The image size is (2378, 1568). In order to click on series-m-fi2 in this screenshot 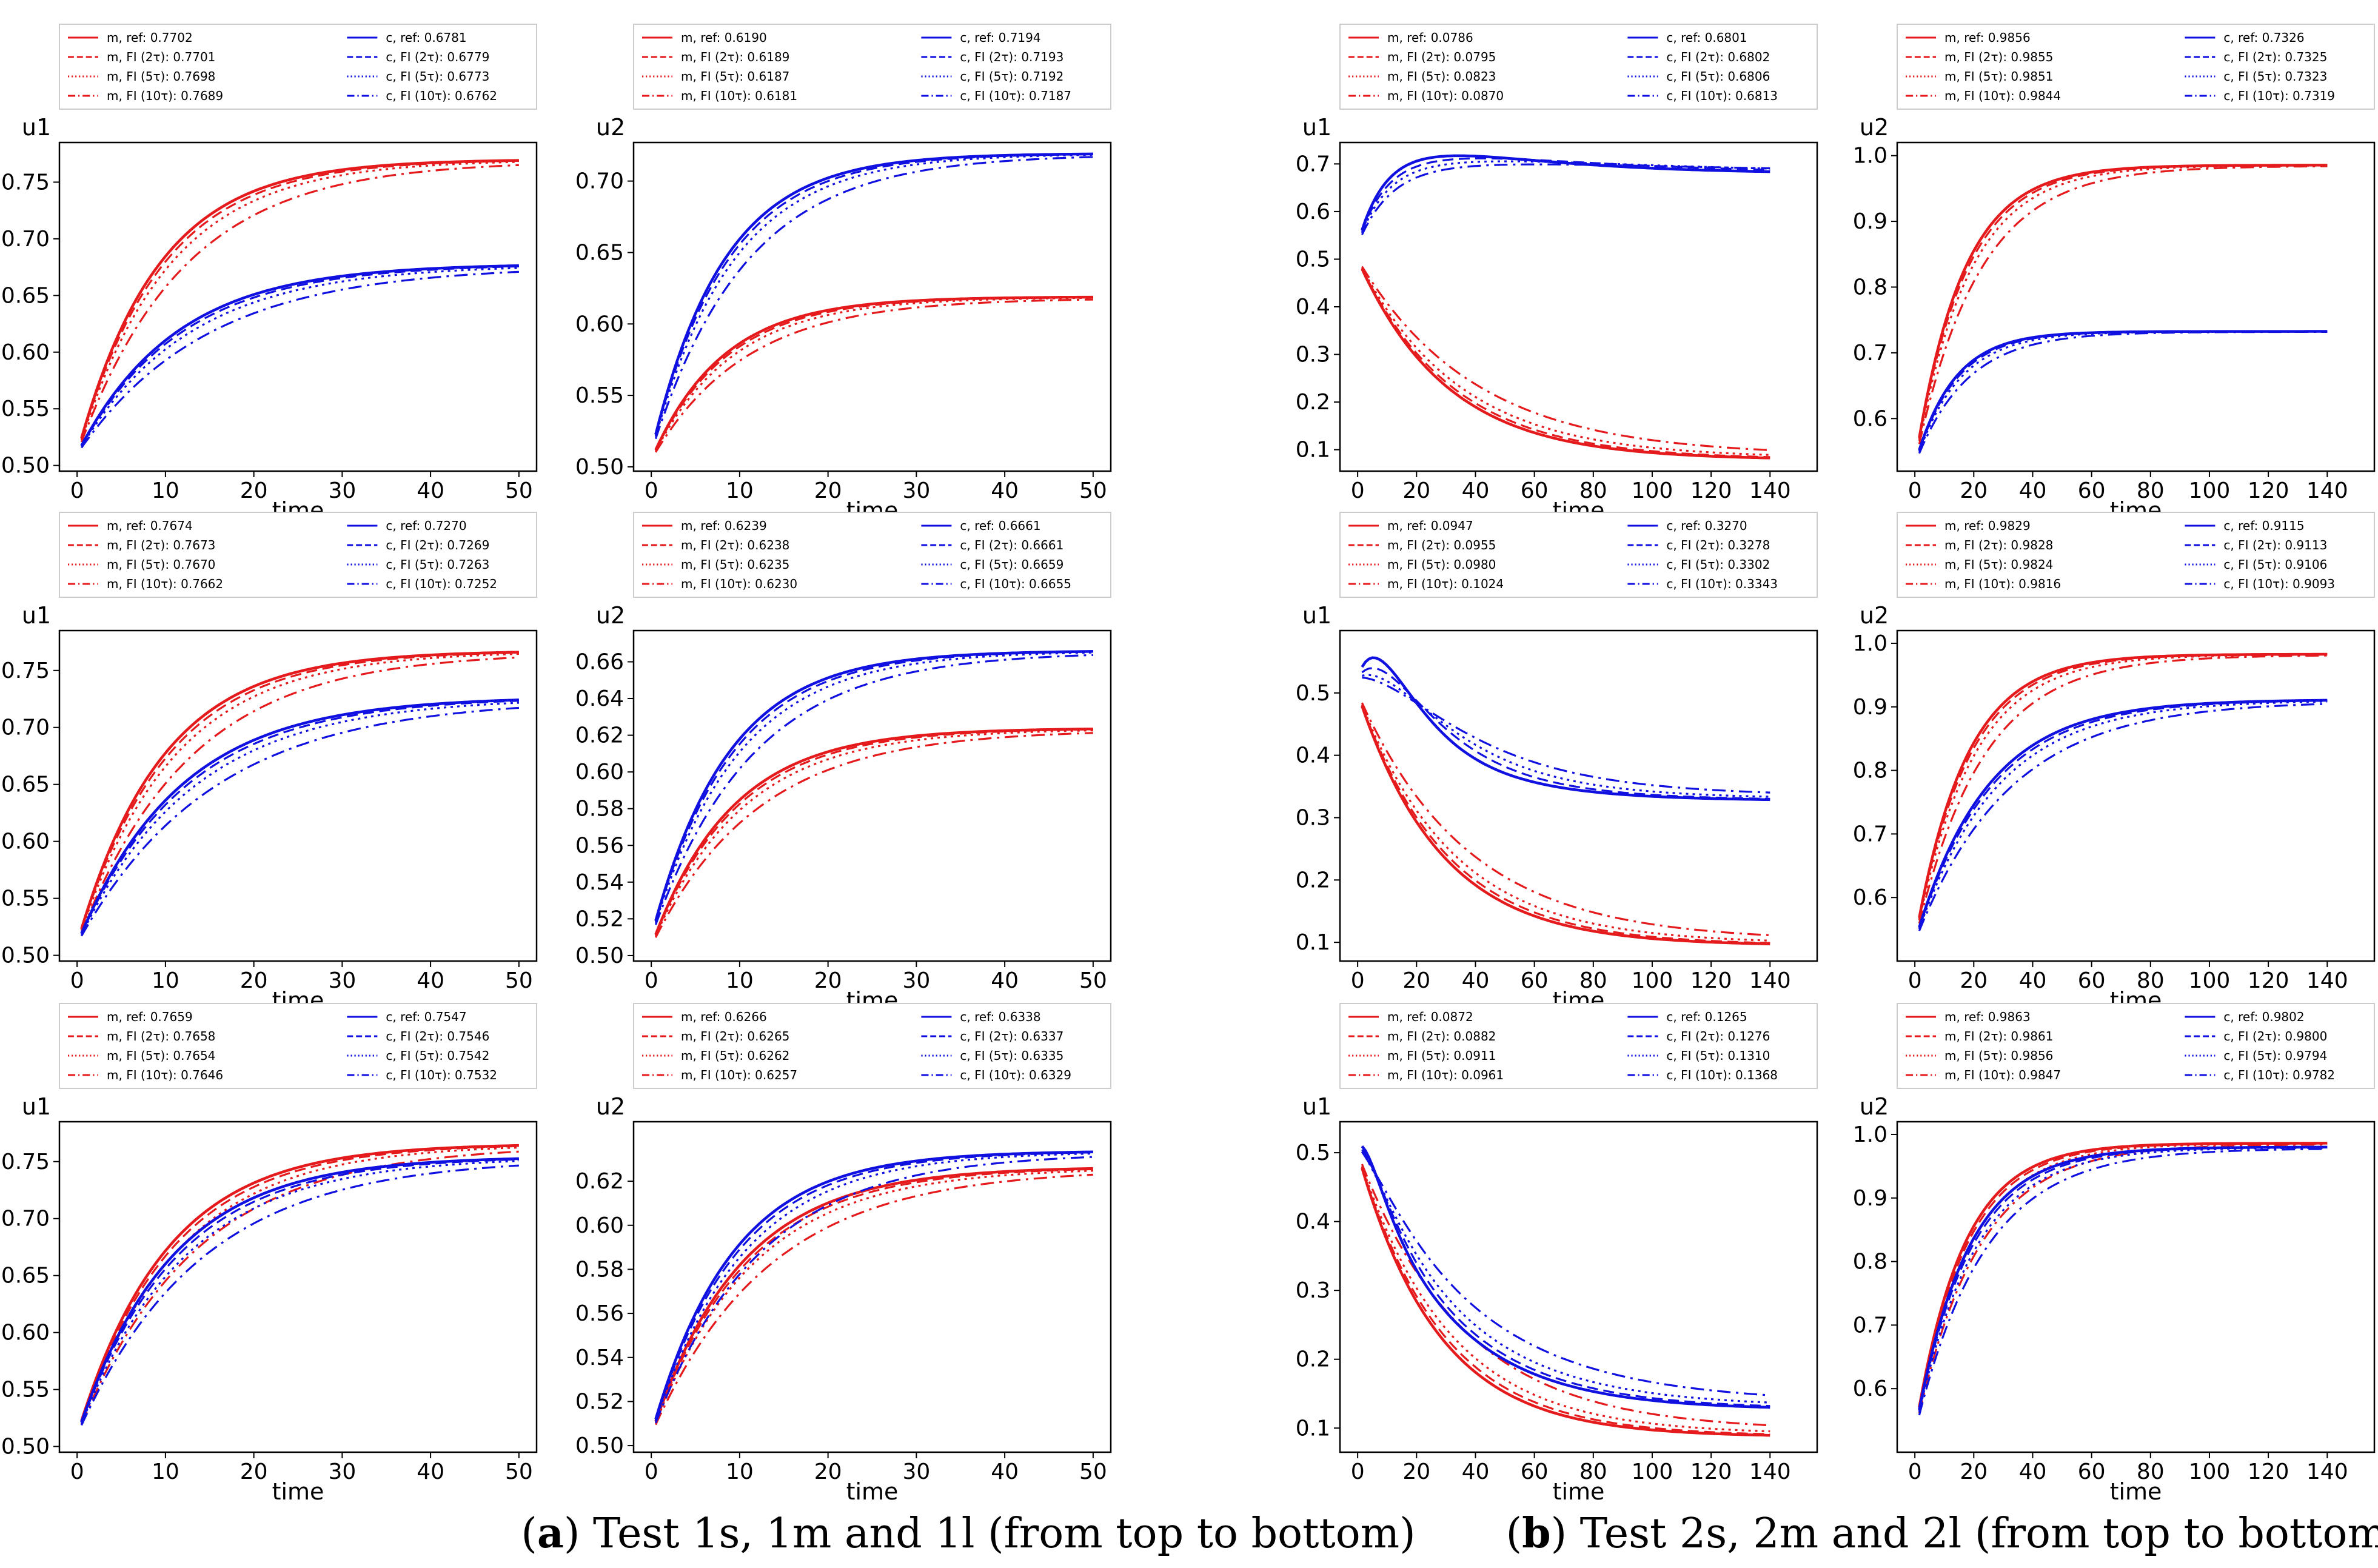, I will do `click(2123, 302)`.